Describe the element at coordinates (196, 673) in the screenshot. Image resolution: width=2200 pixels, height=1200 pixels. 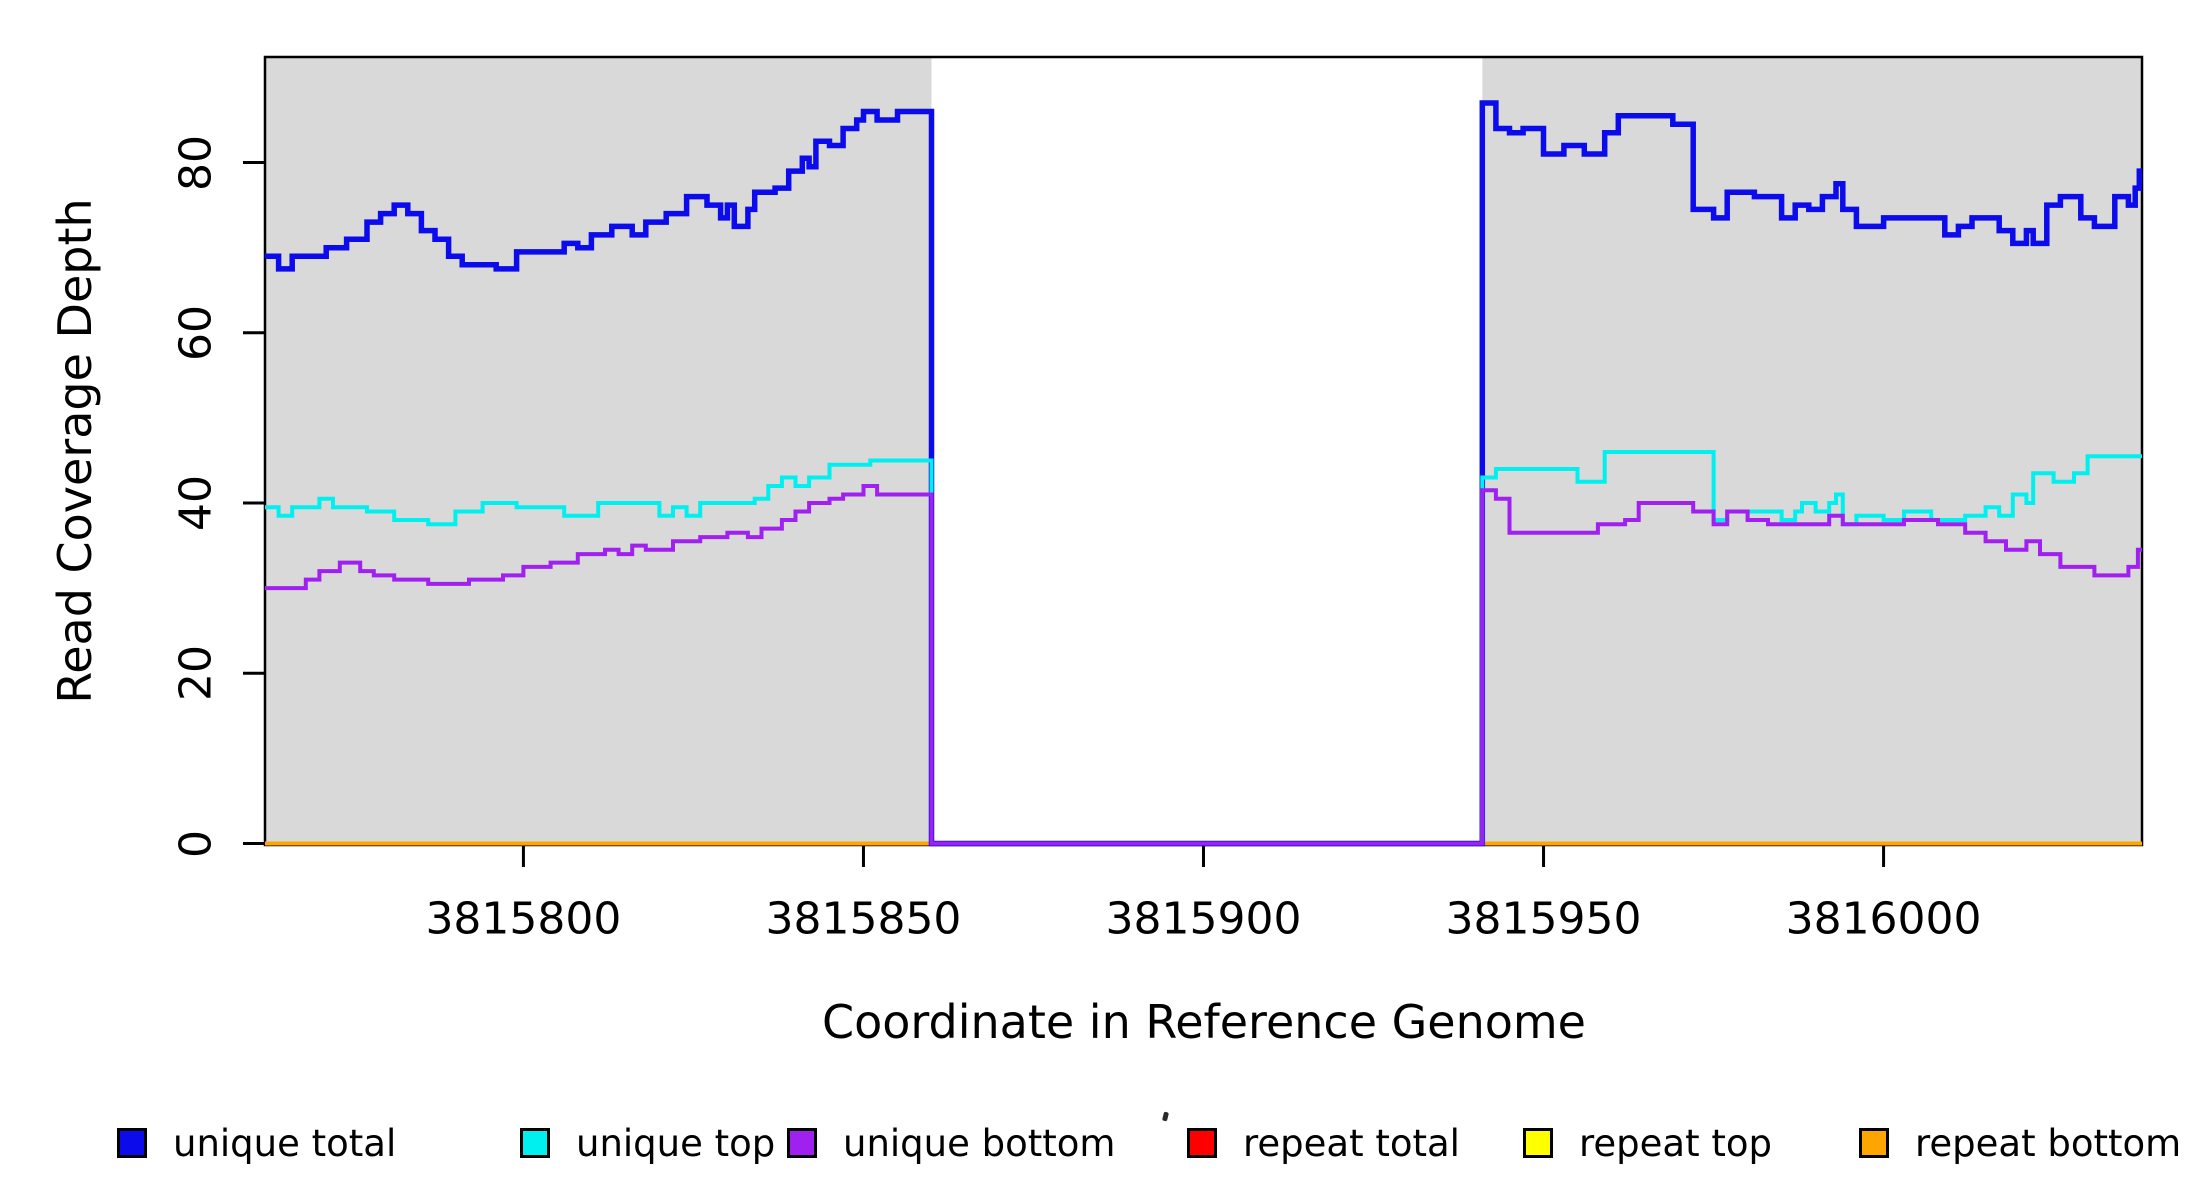
I see `y-tick-label: 20` at that location.